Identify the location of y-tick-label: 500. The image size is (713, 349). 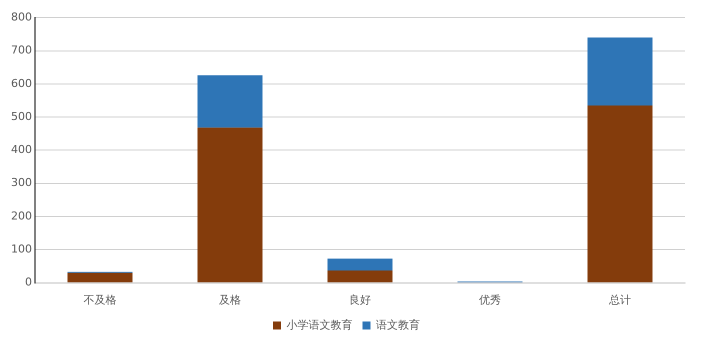
(21, 116).